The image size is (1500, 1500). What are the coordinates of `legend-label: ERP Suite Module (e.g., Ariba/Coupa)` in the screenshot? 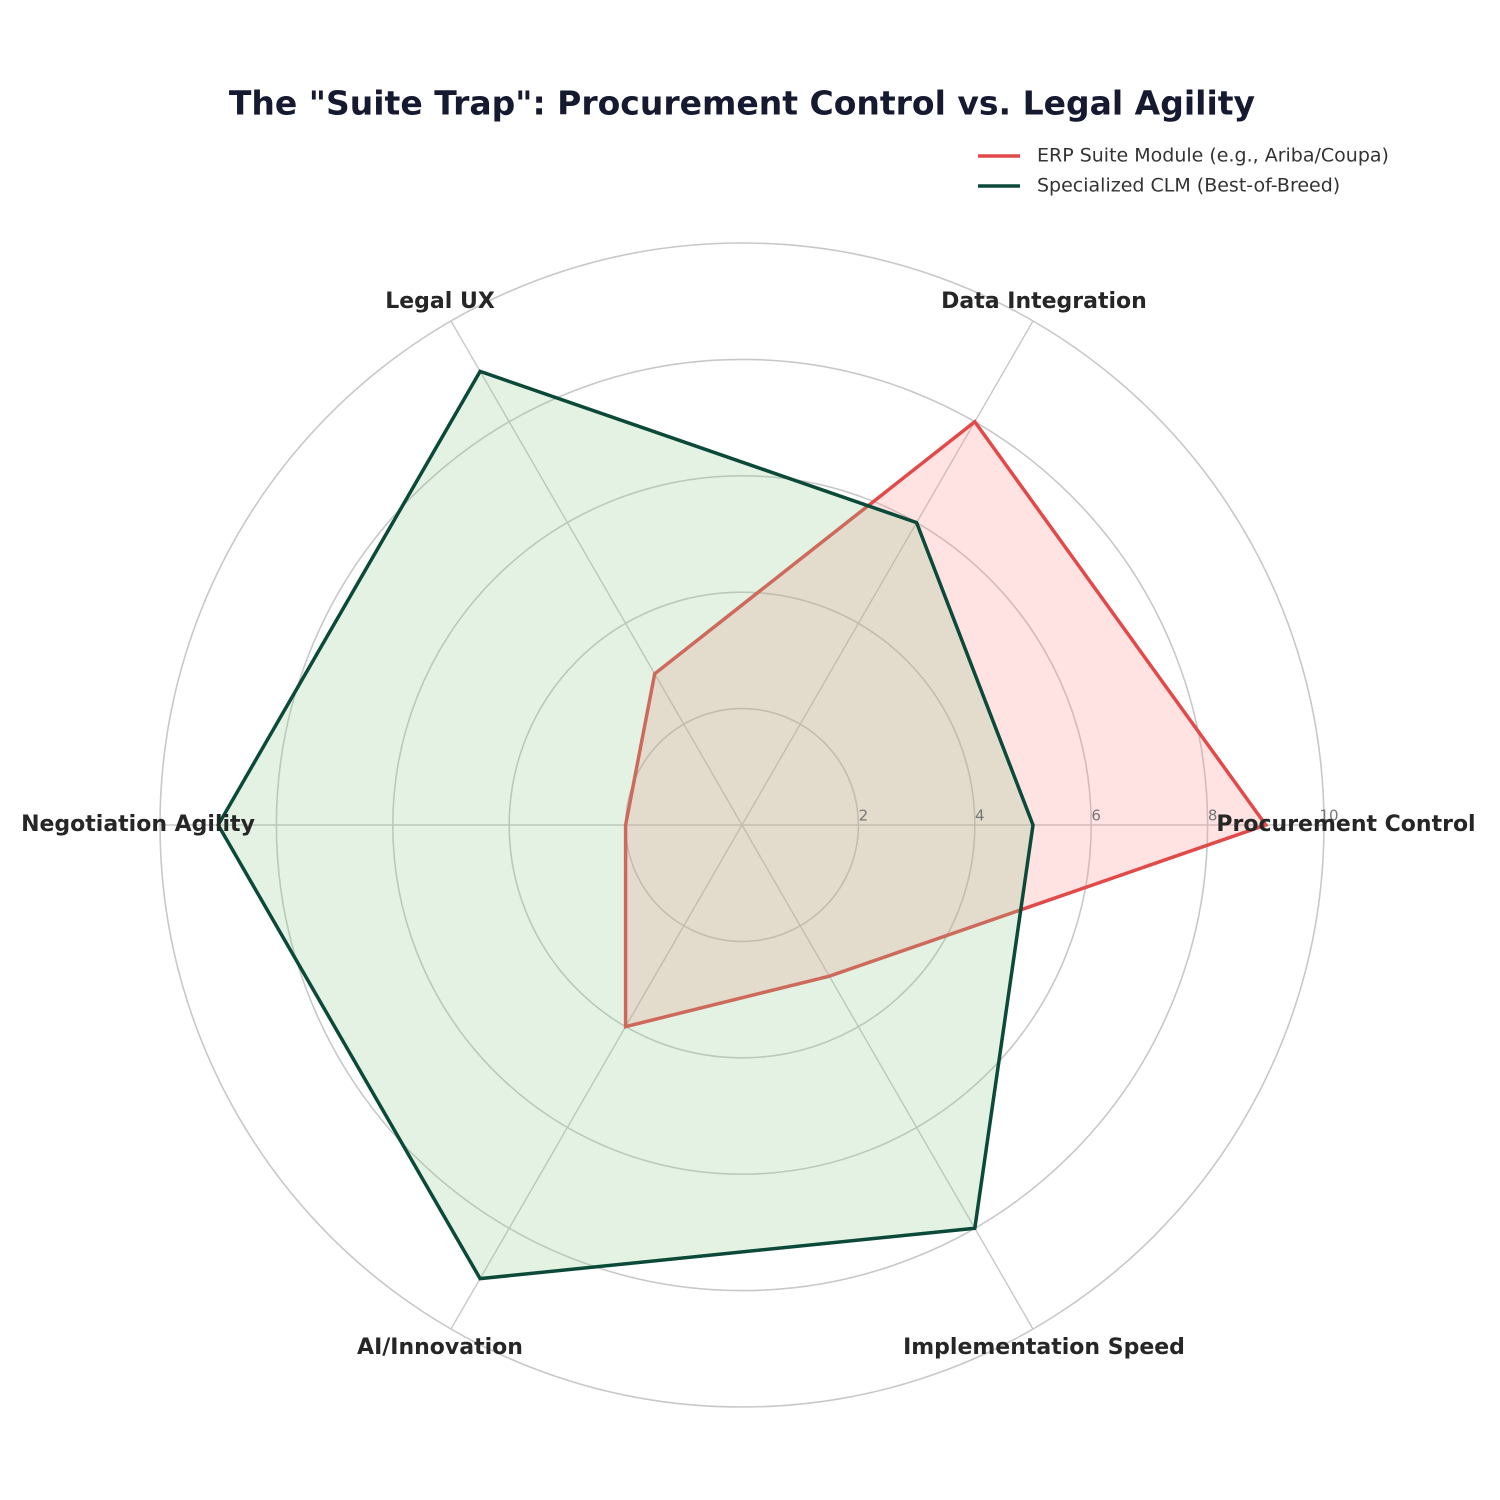 It's located at (1213, 156).